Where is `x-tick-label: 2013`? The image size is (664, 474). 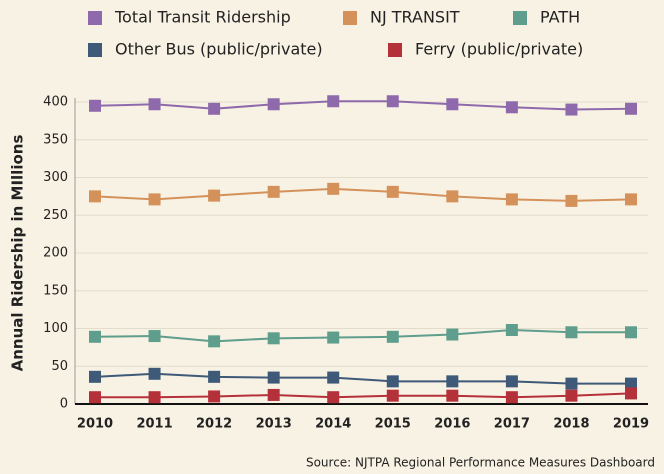
x-tick-label: 2013 is located at coordinates (274, 424).